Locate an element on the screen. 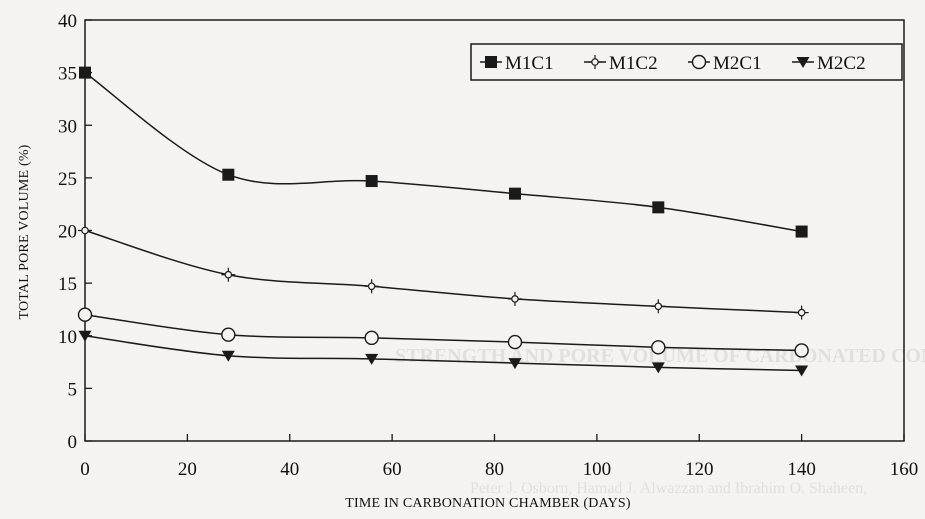  series-m1c2 is located at coordinates (443, 271).